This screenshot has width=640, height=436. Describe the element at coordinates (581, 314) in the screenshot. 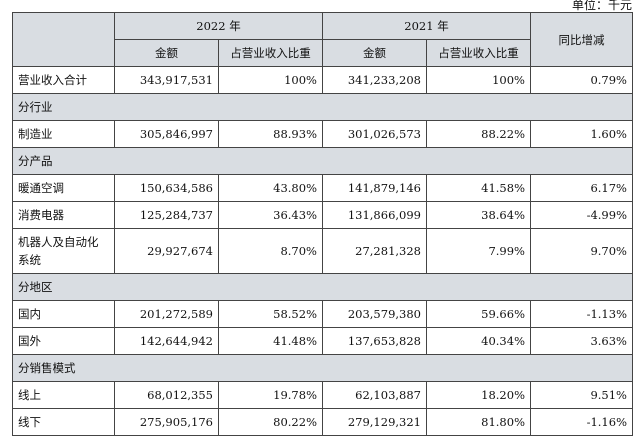

I see `yoy-change: -1.13%` at that location.